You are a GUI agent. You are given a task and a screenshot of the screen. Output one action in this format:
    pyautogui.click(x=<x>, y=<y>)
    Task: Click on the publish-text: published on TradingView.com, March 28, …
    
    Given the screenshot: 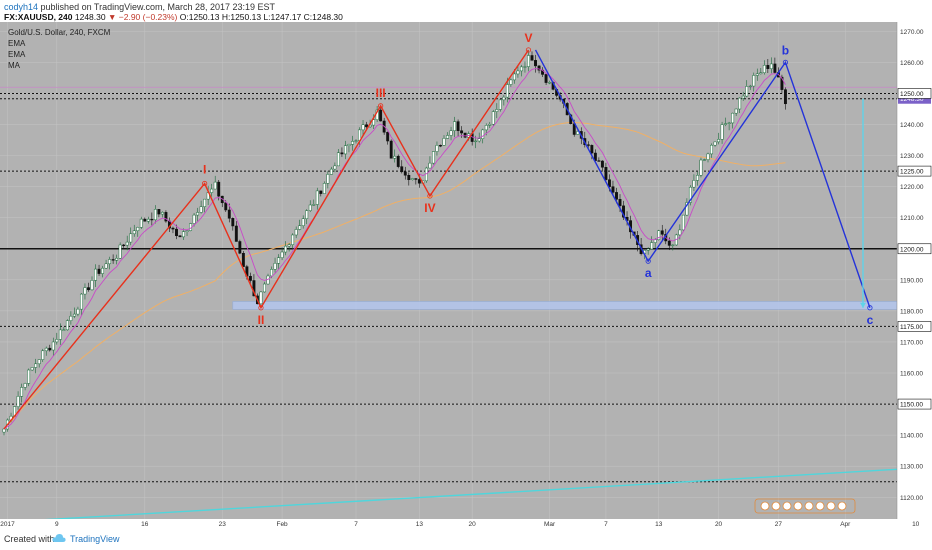 What is the action you would take?
    pyautogui.click(x=158, y=7)
    